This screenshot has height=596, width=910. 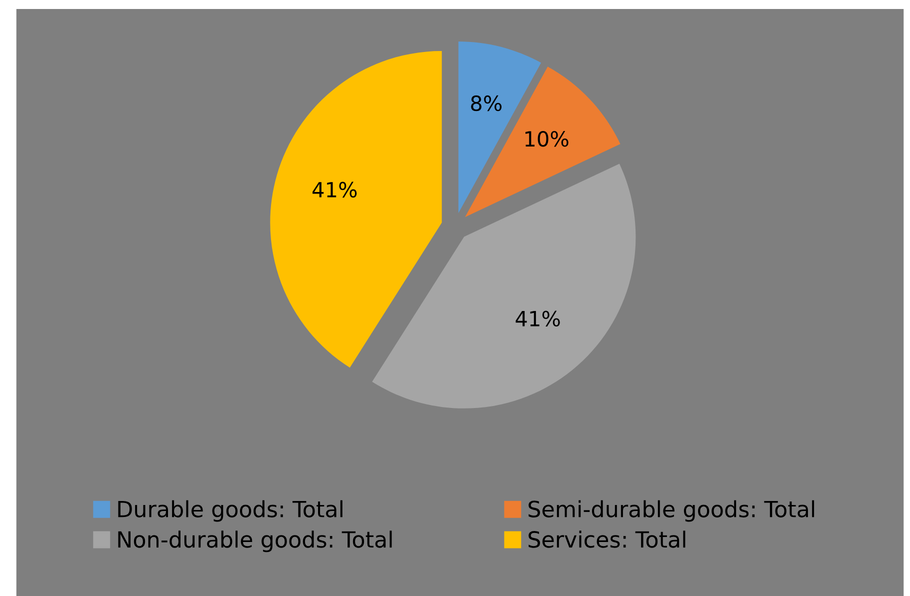 I want to click on legend-label: Non-durable goods: Total, so click(x=255, y=541).